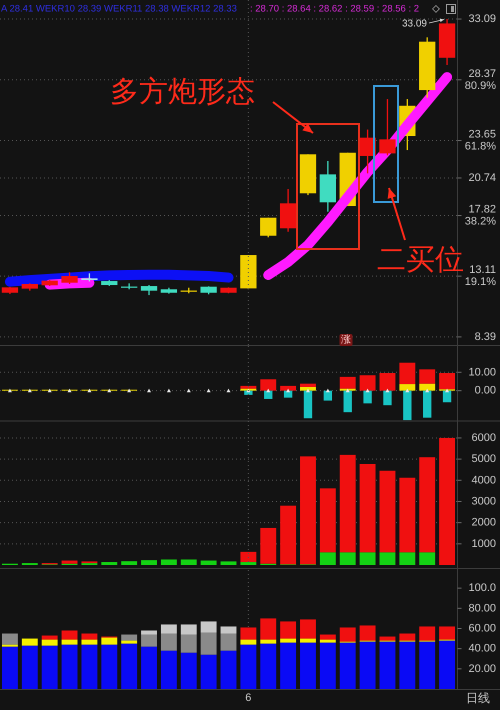 This screenshot has height=710, width=500. What do you see at coordinates (436, 9) in the screenshot?
I see `annotation: ◇` at bounding box center [436, 9].